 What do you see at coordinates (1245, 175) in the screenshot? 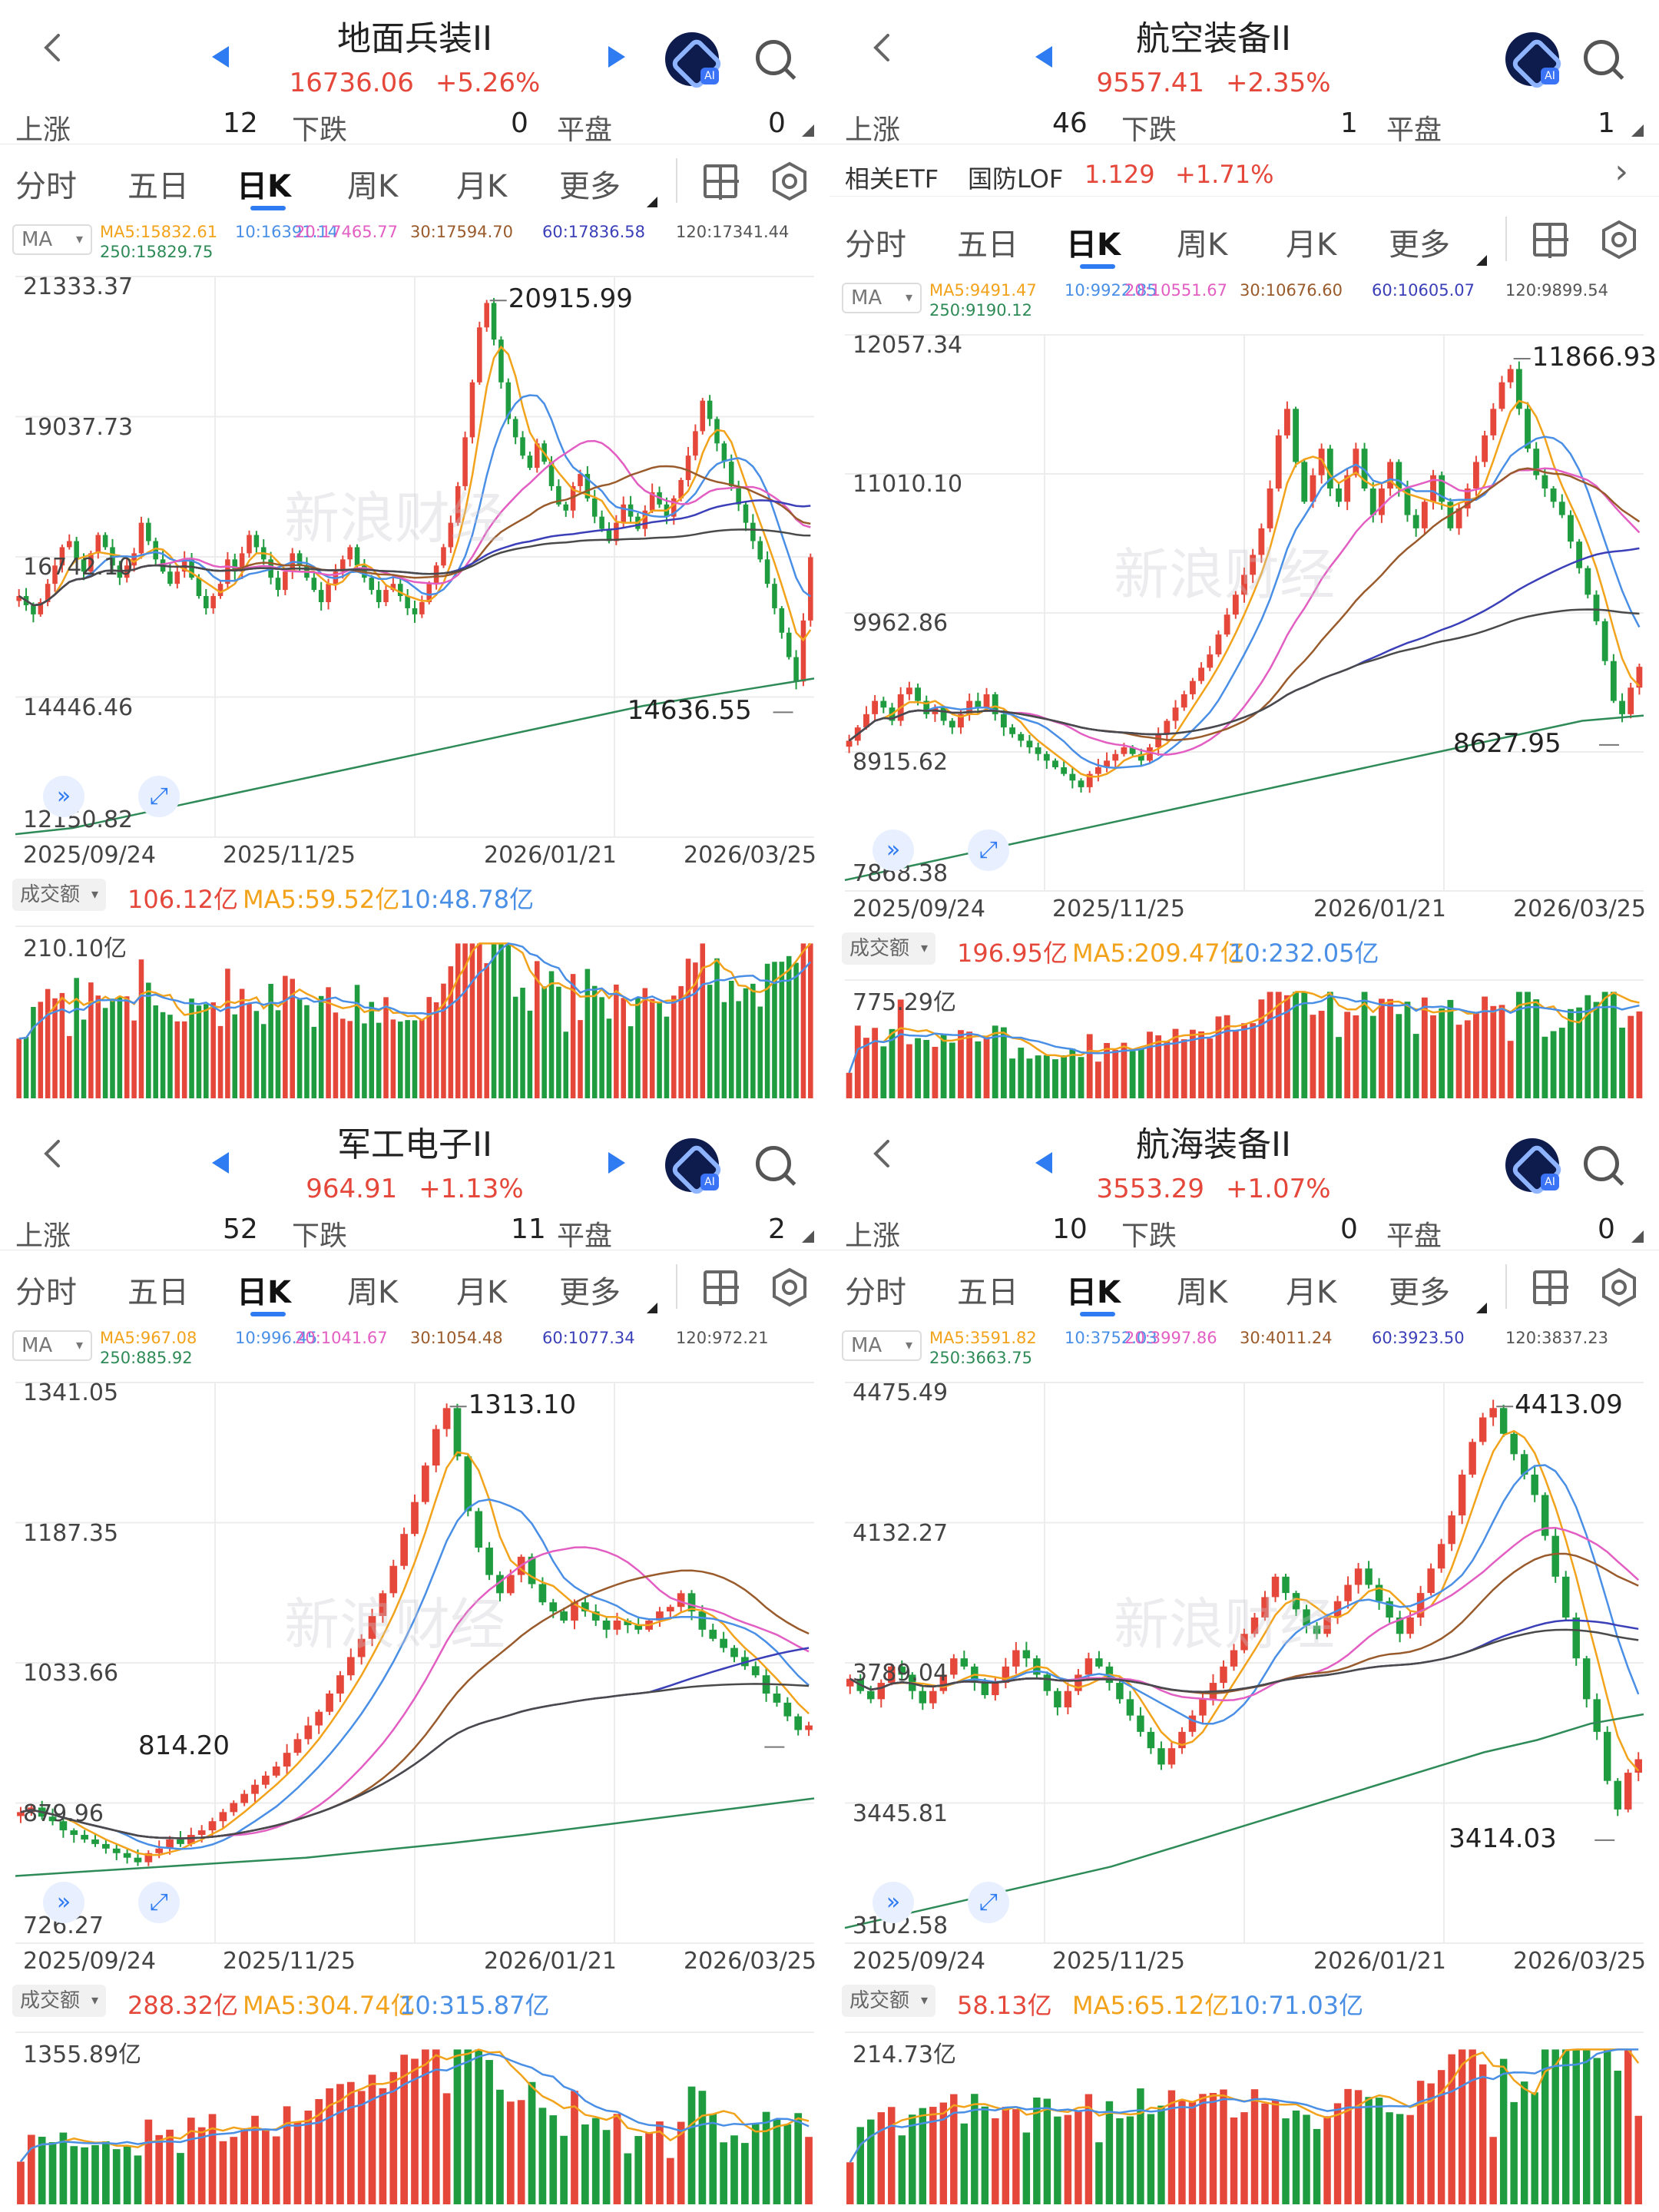
I see `related-etf-row: 相关ETF 国防LOF 1.129 +1.71% ›` at bounding box center [1245, 175].